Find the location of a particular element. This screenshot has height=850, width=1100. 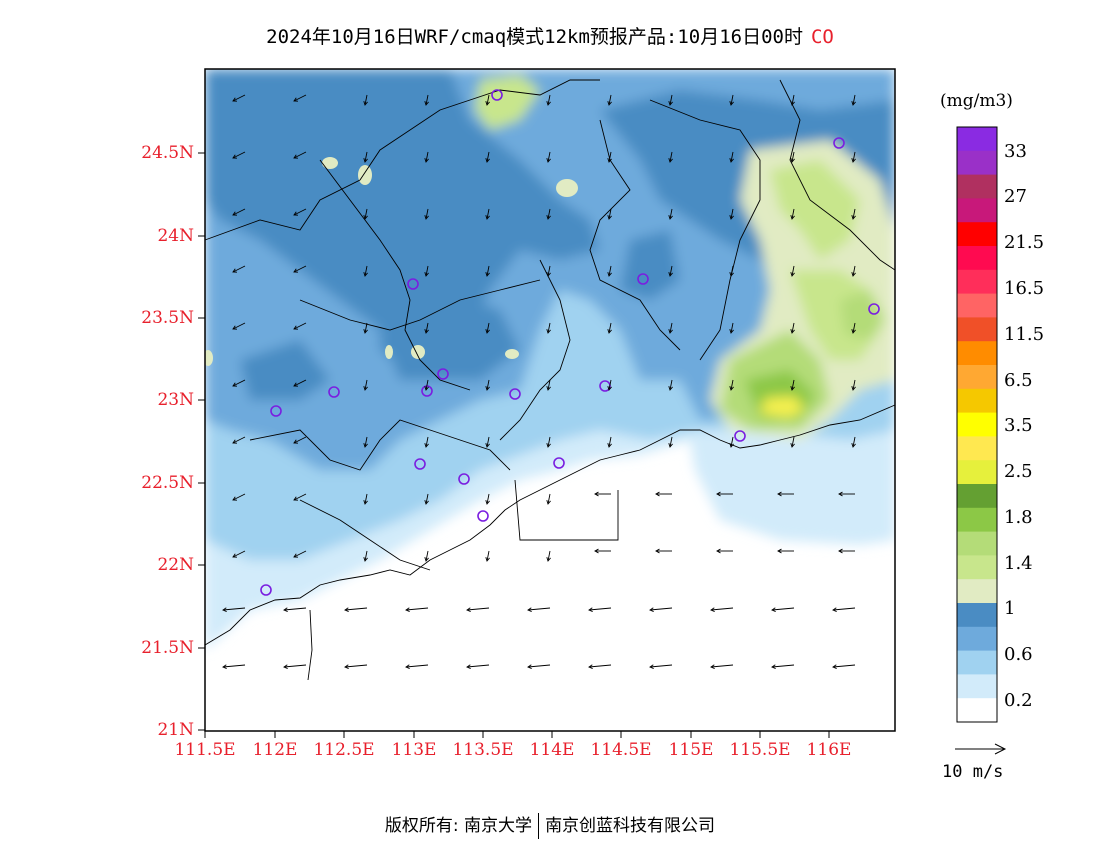

lon-tick-label: 114E is located at coordinates (552, 750).